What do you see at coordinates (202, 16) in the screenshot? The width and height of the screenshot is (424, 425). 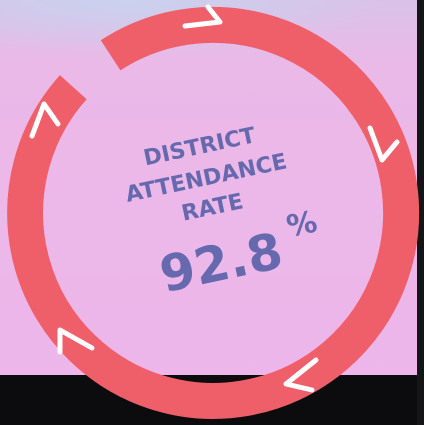 I see `arrow-top` at bounding box center [202, 16].